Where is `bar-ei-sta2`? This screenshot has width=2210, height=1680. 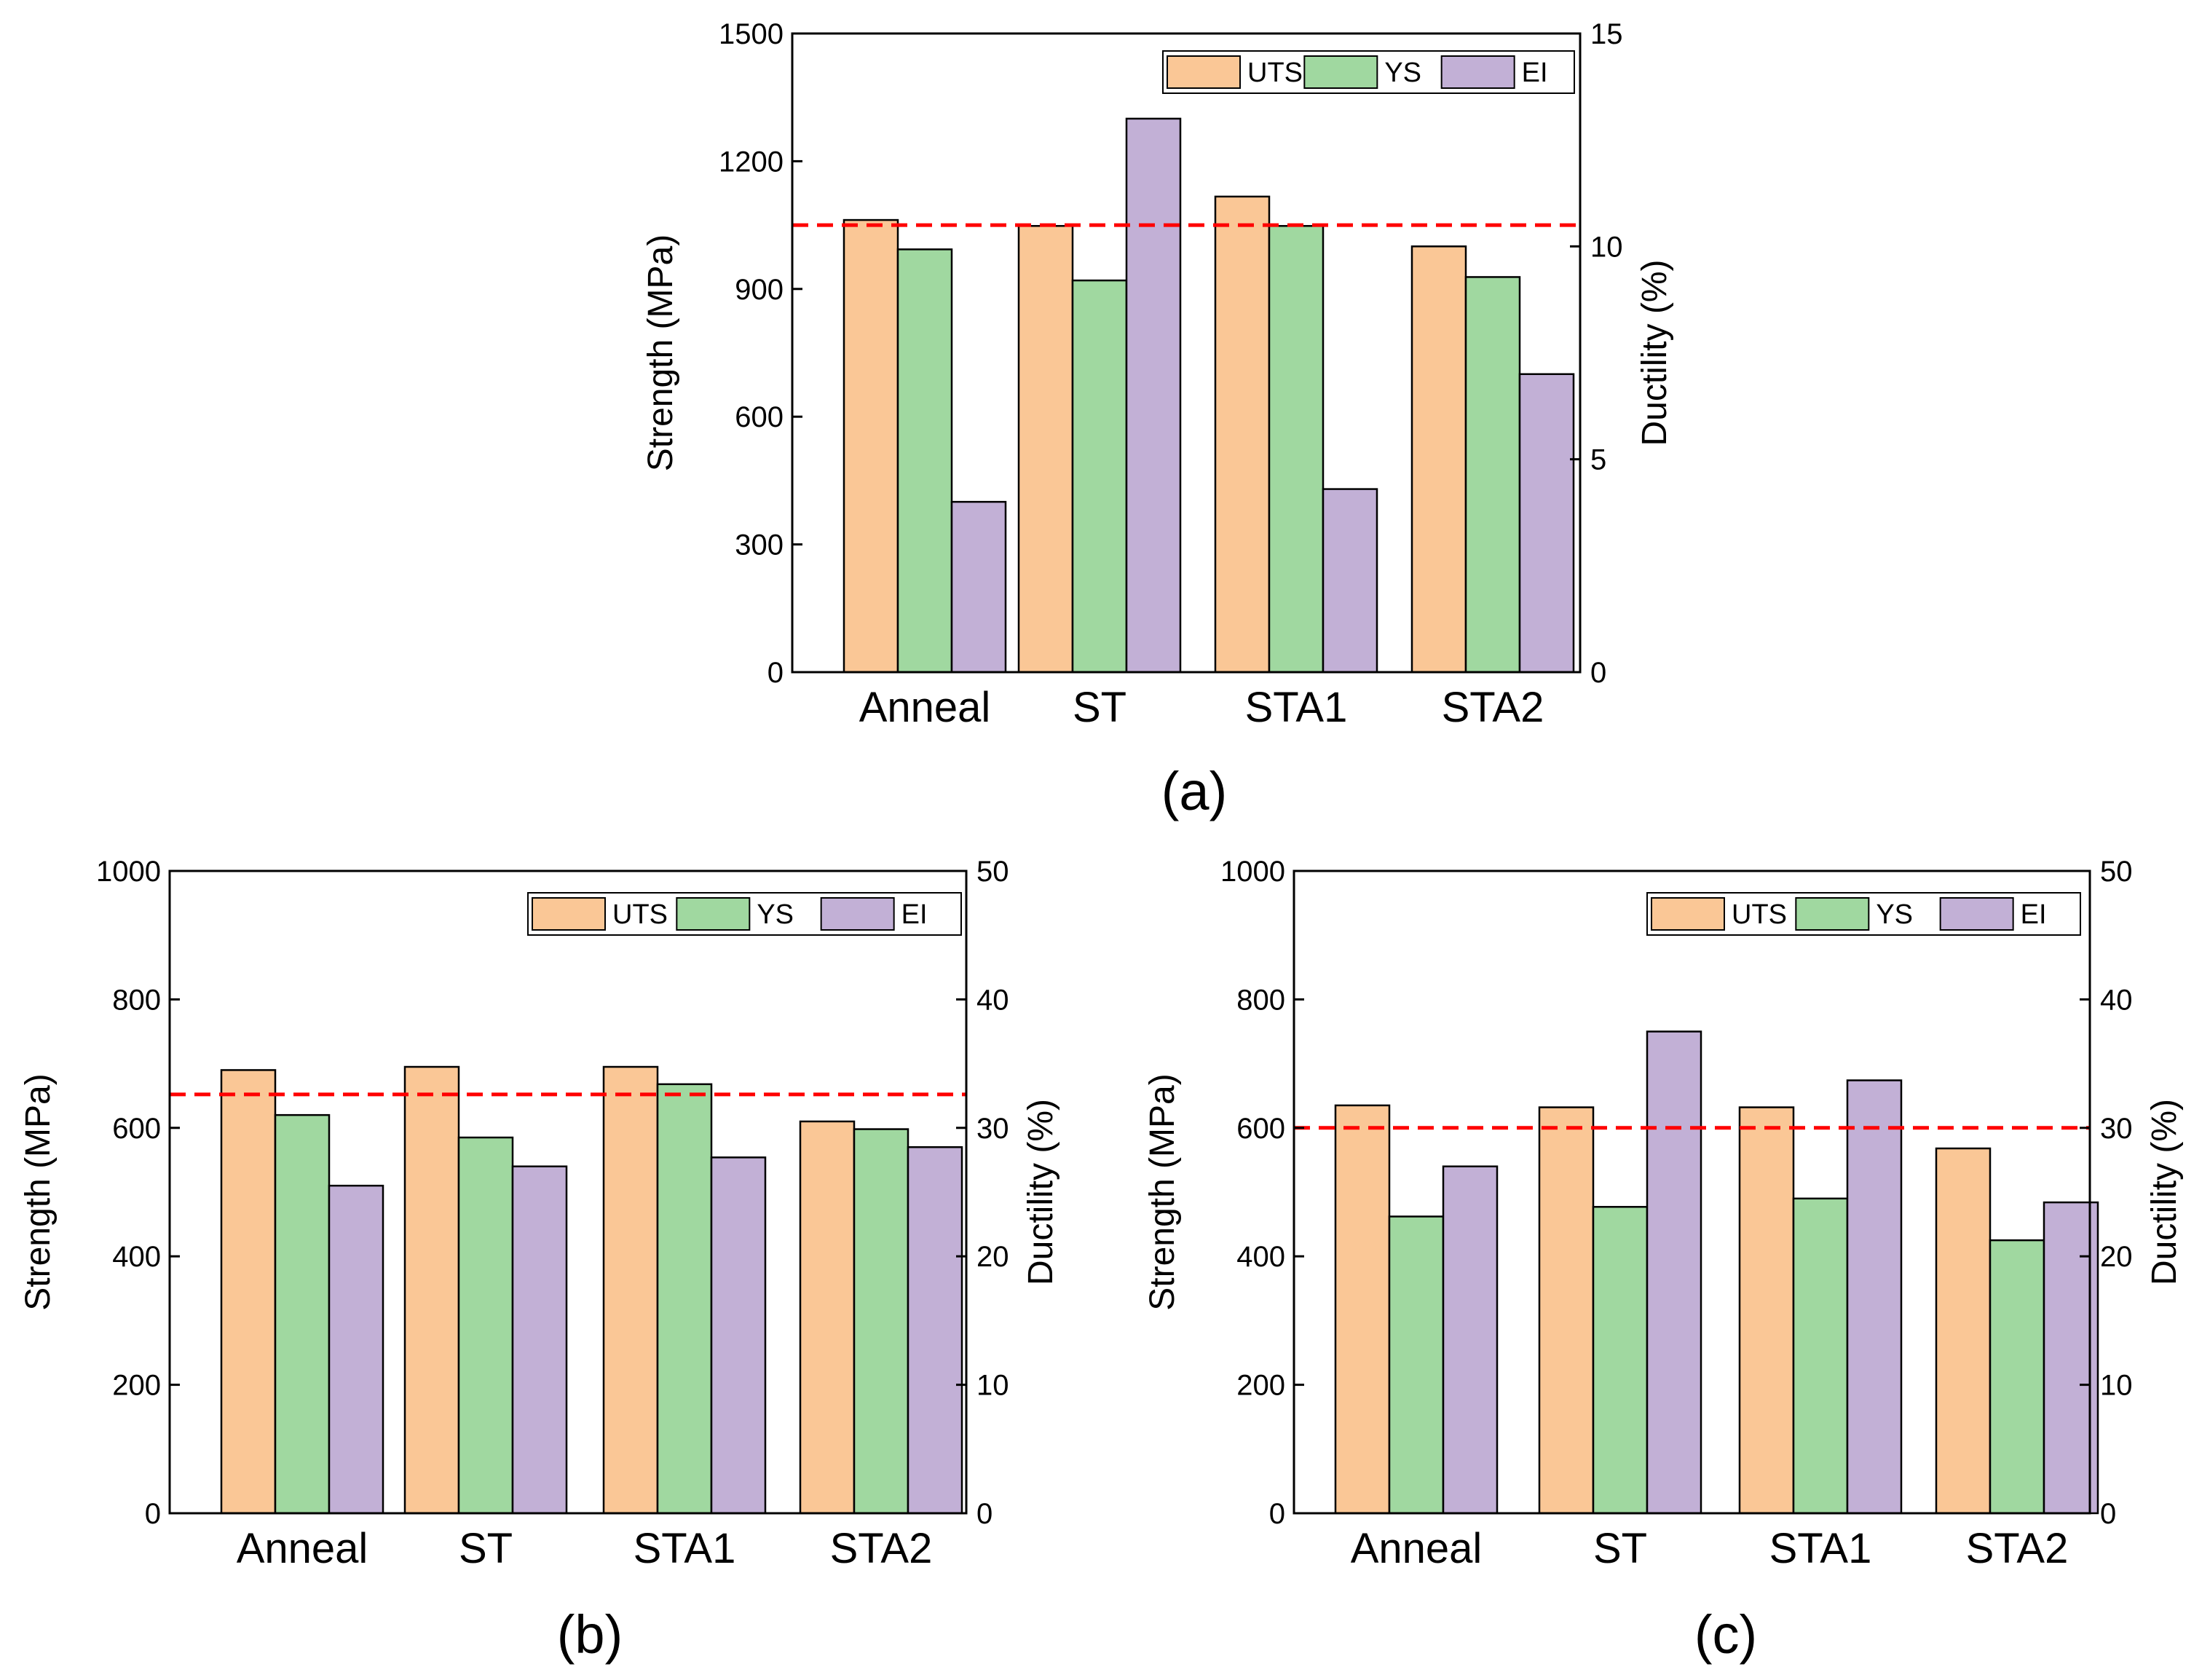 bar-ei-sta2 is located at coordinates (1546, 523).